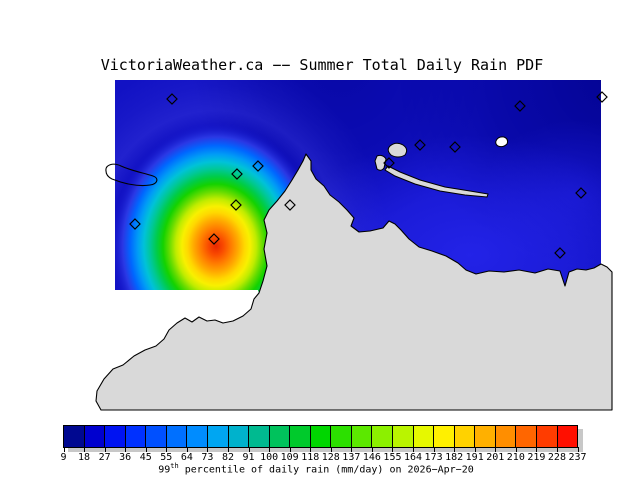 This screenshot has width=640, height=480. I want to click on colorbar-tick-label: 228, so click(556, 457).